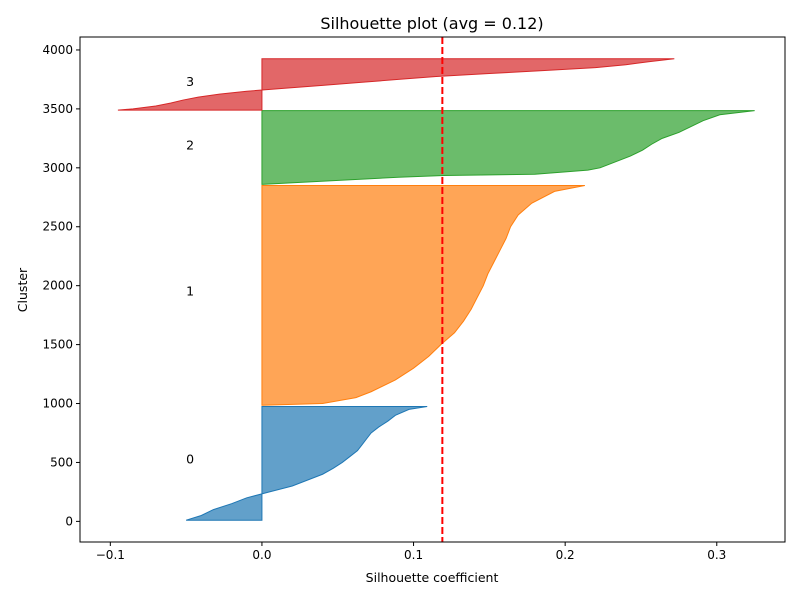 The height and width of the screenshot is (600, 800). Describe the element at coordinates (190, 270) in the screenshot. I see `cluster-labels: 0 1 2 3` at that location.